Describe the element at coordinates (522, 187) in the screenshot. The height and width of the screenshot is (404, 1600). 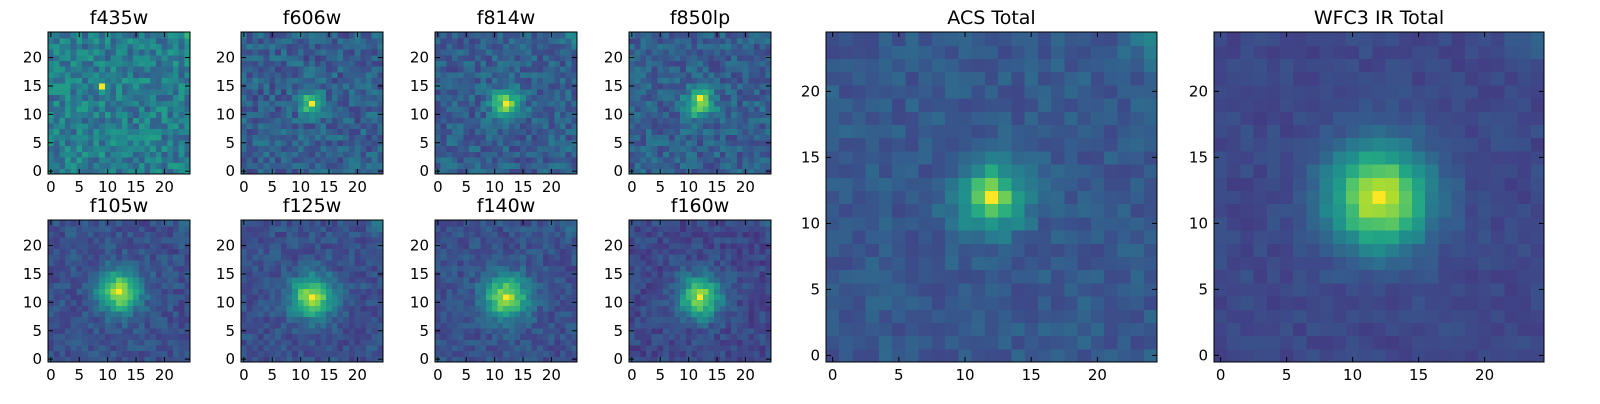
I see `x-tick-label: 15` at that location.